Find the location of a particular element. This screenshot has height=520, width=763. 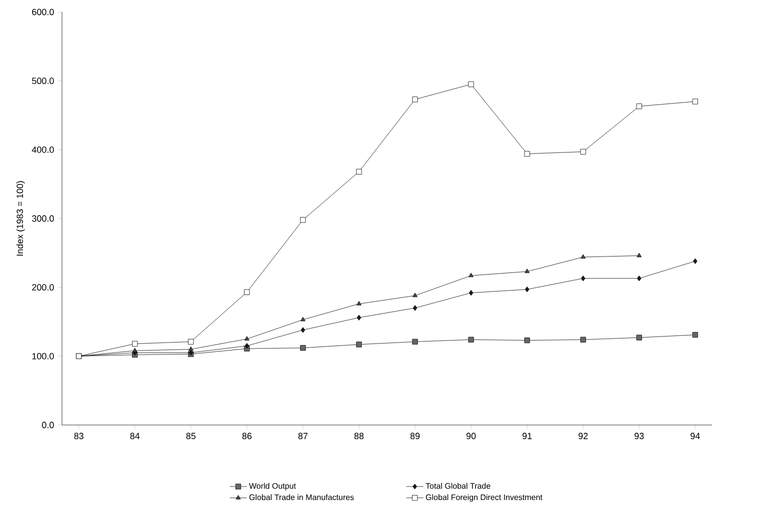

y-tick-label: 500.0 is located at coordinates (43, 81).